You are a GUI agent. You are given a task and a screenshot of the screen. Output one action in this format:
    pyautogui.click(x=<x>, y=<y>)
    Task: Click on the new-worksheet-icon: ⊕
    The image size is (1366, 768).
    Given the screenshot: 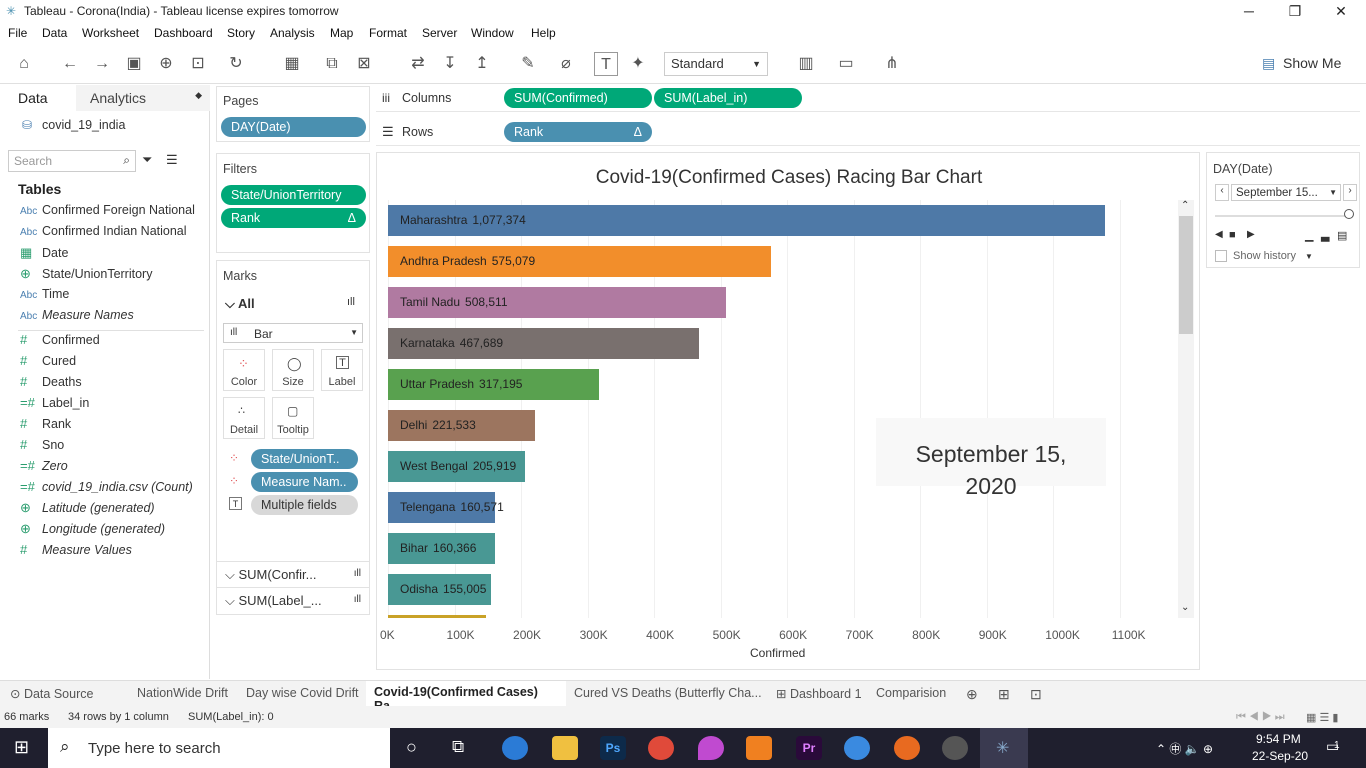 What is the action you would take?
    pyautogui.click(x=972, y=694)
    